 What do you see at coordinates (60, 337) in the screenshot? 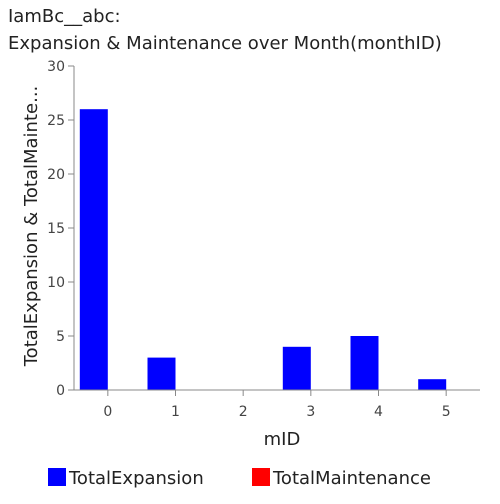
I see `y-tick-label: 5` at bounding box center [60, 337].